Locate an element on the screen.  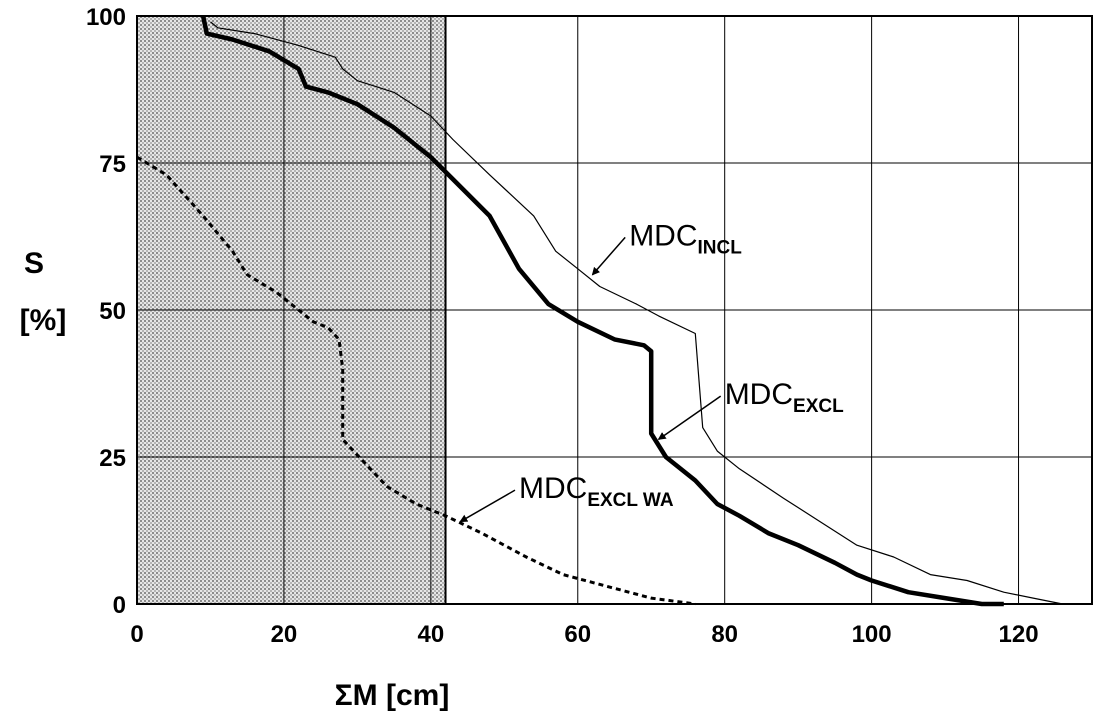
x-tick-label: 0 is located at coordinates (136, 634).